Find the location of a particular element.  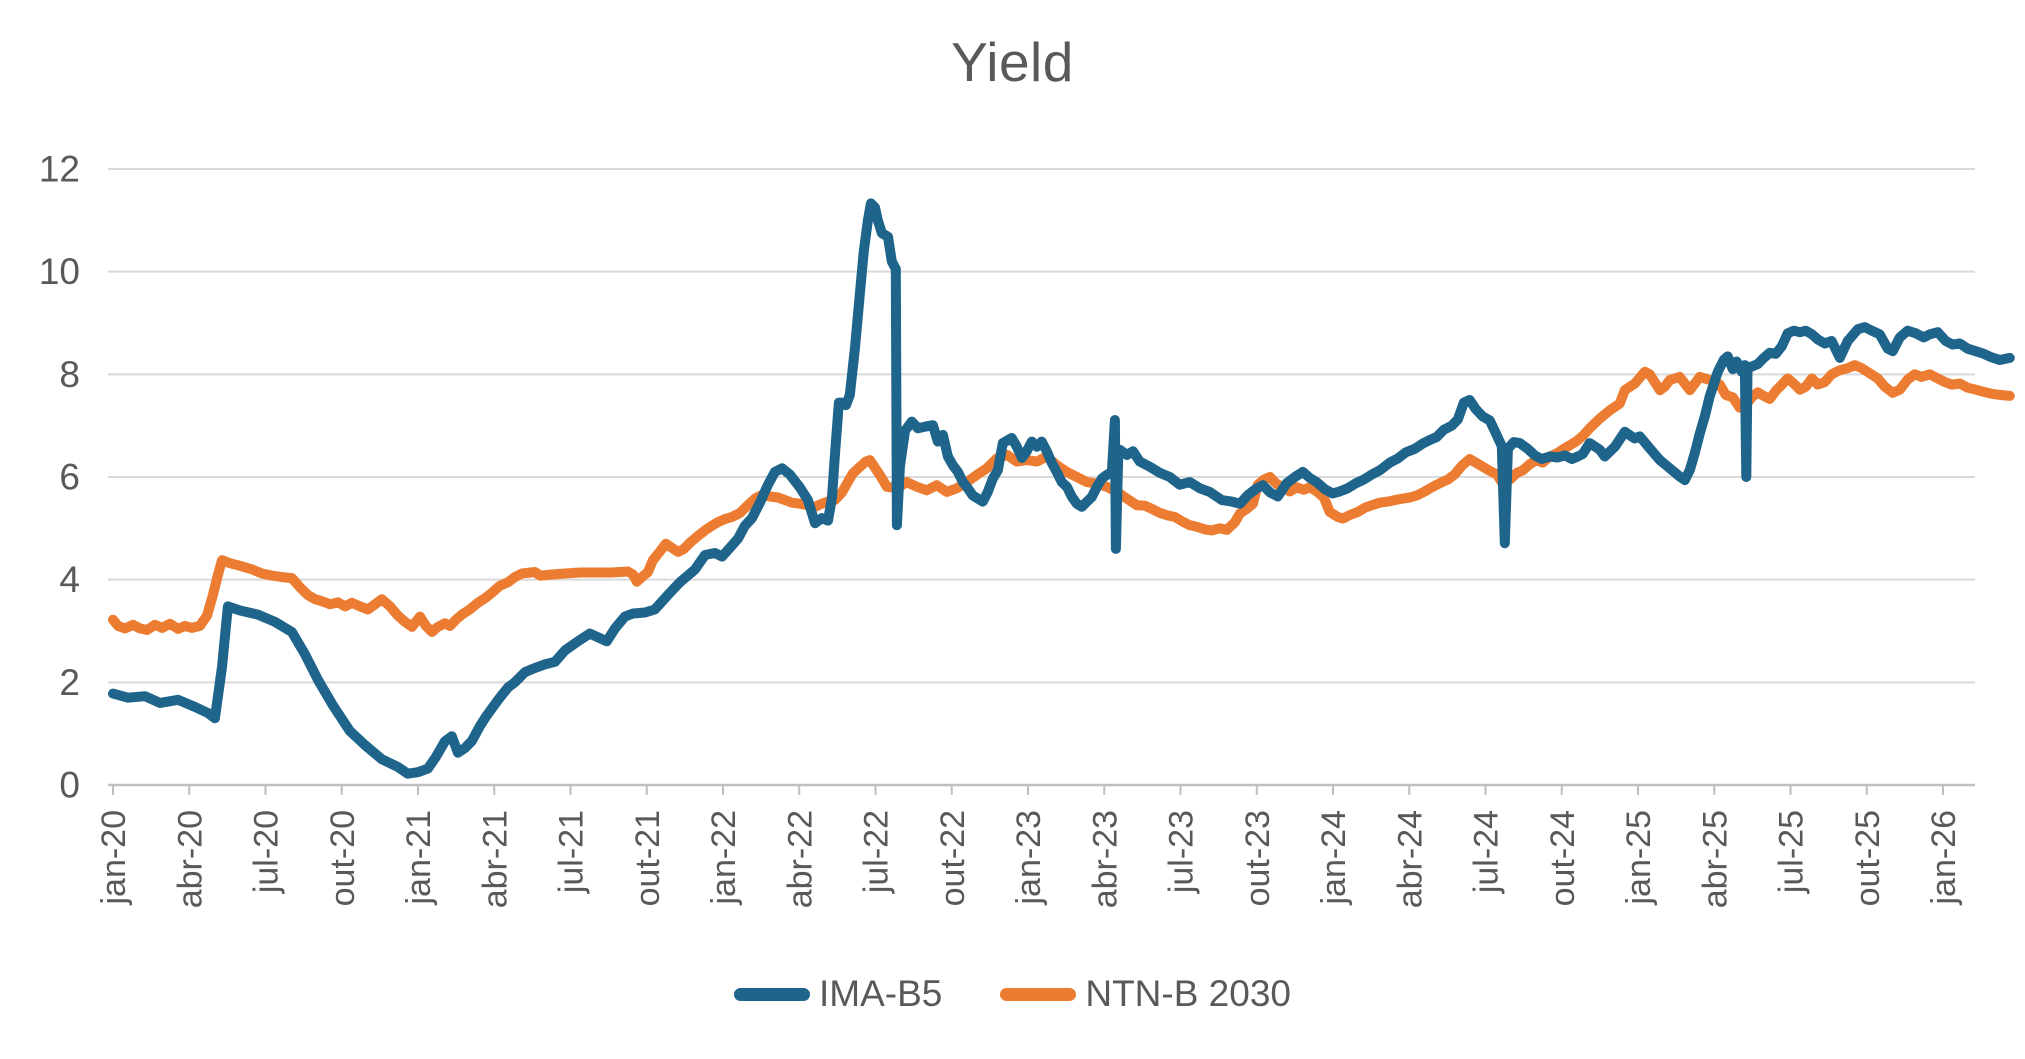

y-axis-tick-label: 12 is located at coordinates (59, 169).